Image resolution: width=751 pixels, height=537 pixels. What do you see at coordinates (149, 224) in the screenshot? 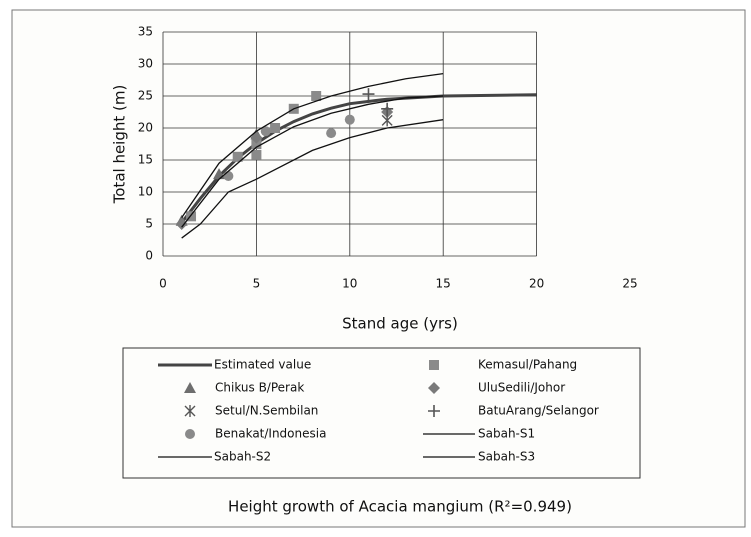
I see `y-tick-label: 5` at bounding box center [149, 224].